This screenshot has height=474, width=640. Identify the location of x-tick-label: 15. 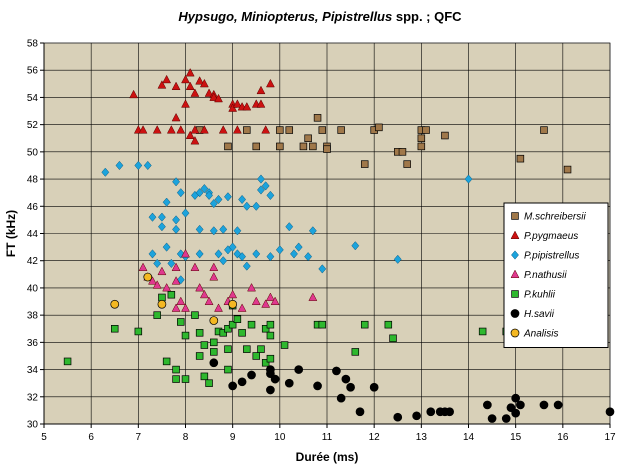
(516, 437).